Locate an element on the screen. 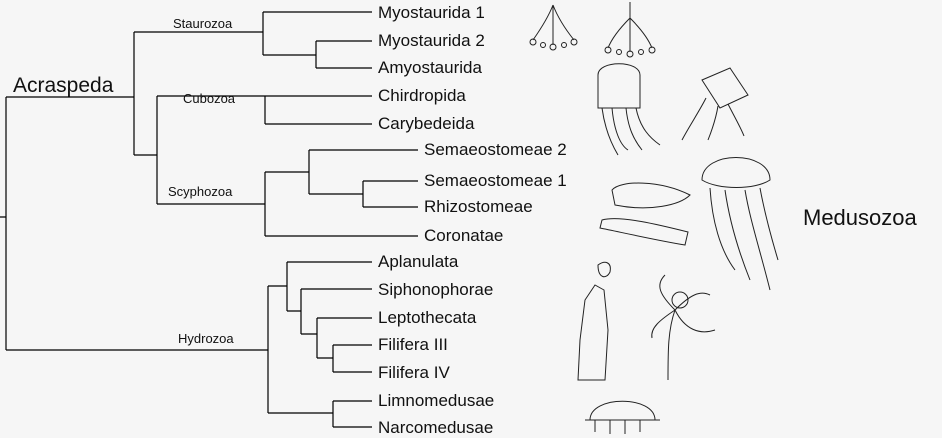 The height and width of the screenshot is (438, 942). branch-acraspeda is located at coordinates (198, 93).